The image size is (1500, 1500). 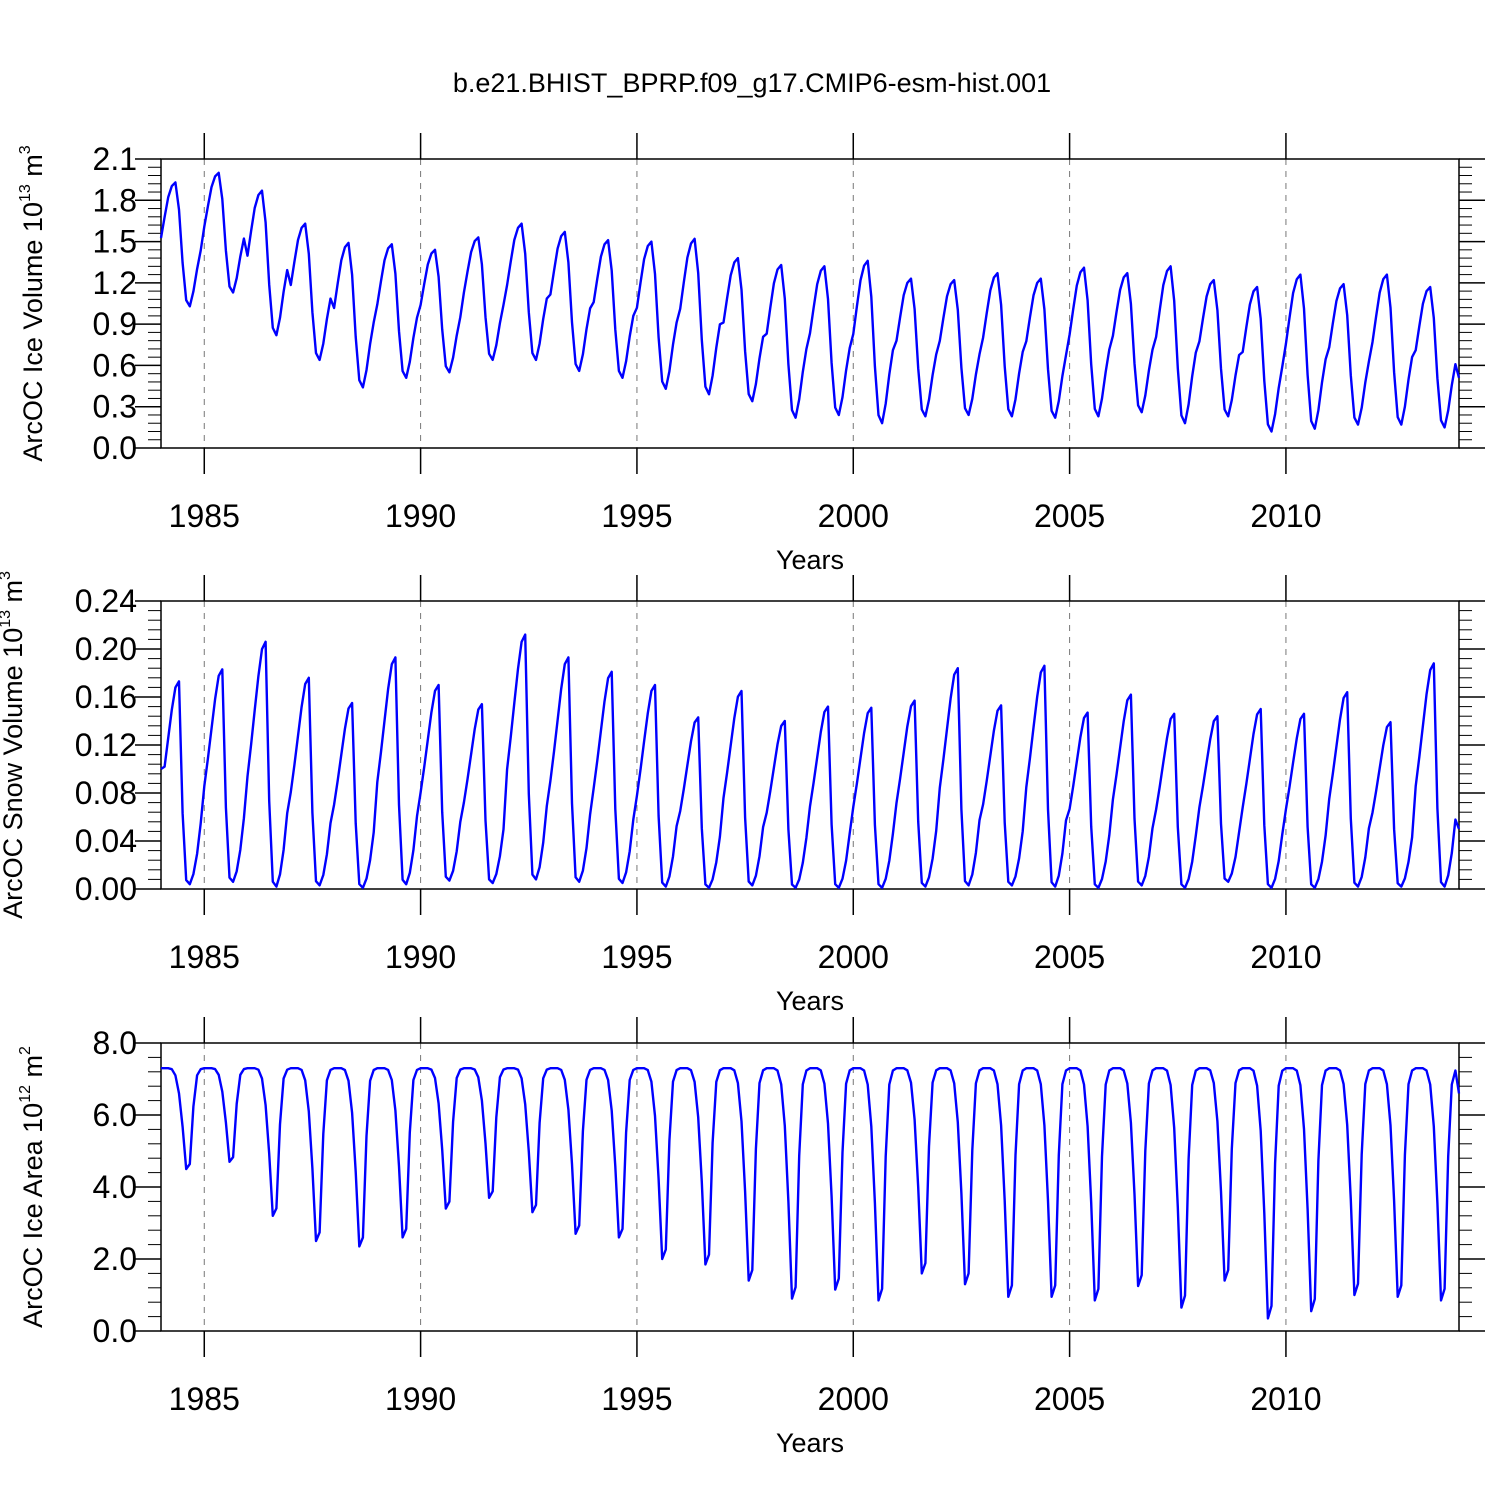 I want to click on y-tick-label: 0.00, so click(x=106, y=889).